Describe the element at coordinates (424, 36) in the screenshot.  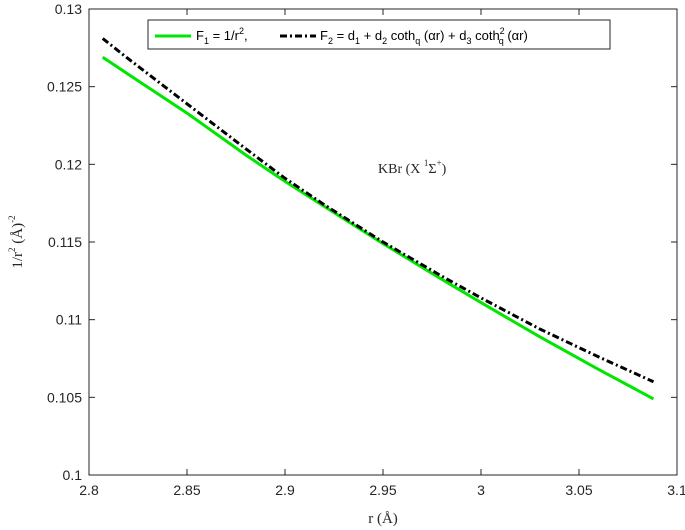
I see `legend-label-f2: F2 = d1 + d2 cothq (αr) + d3 coth2 q (αr)` at that location.